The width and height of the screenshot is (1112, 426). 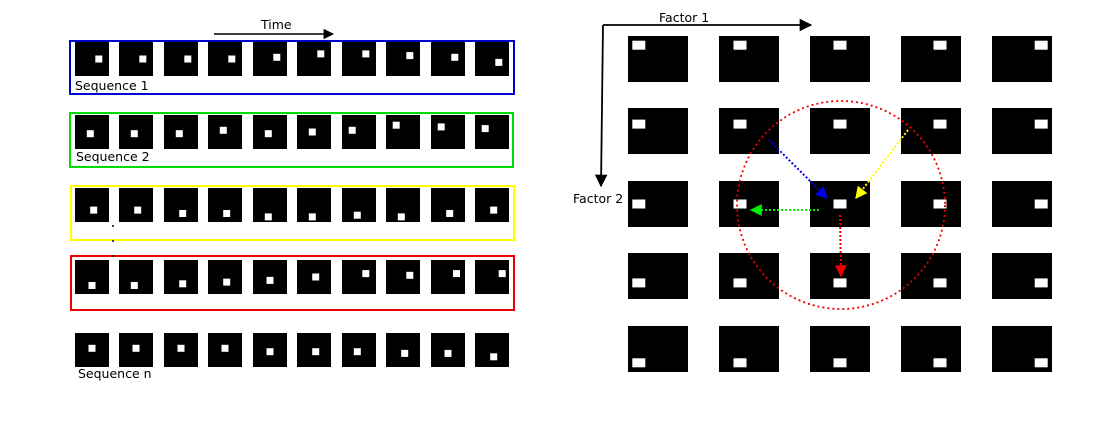 I want to click on time-label: Time, so click(x=276, y=24).